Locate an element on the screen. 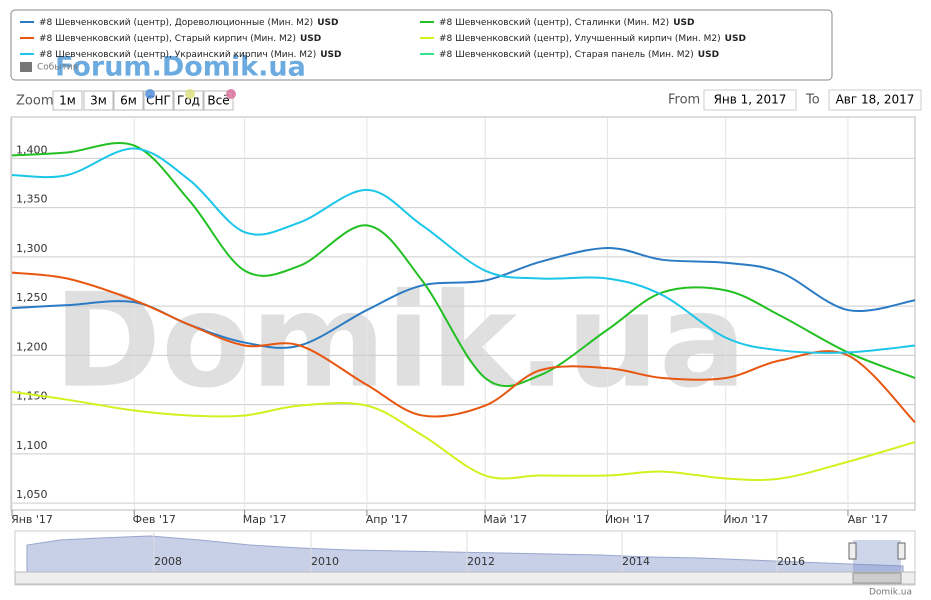 The image size is (931, 600). y-tick-label: 1,050 is located at coordinates (32, 494).